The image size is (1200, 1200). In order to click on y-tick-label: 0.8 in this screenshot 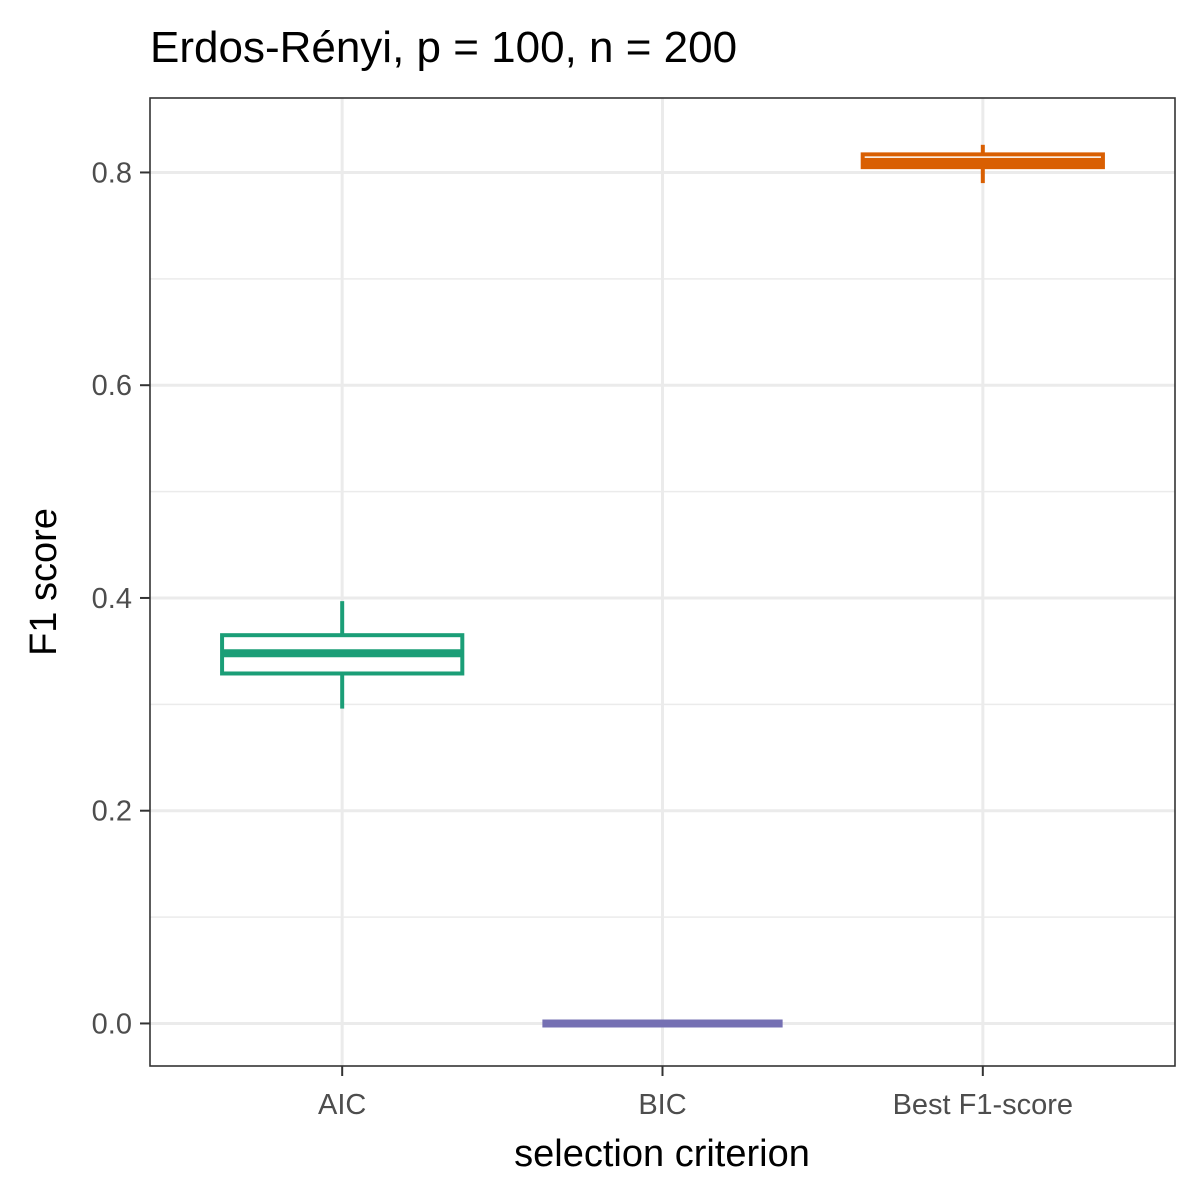, I will do `click(112, 173)`.